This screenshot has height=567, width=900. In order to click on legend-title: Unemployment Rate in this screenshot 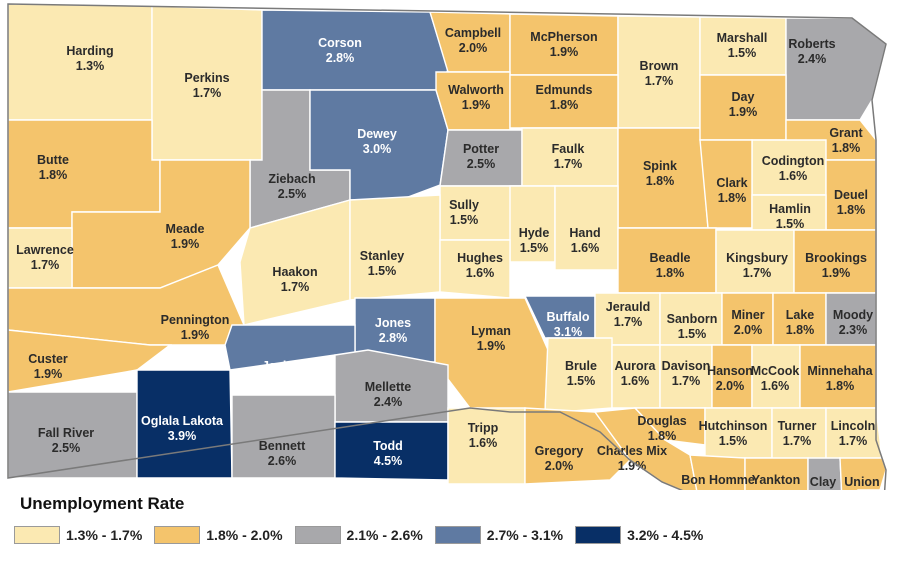, I will do `click(102, 503)`.